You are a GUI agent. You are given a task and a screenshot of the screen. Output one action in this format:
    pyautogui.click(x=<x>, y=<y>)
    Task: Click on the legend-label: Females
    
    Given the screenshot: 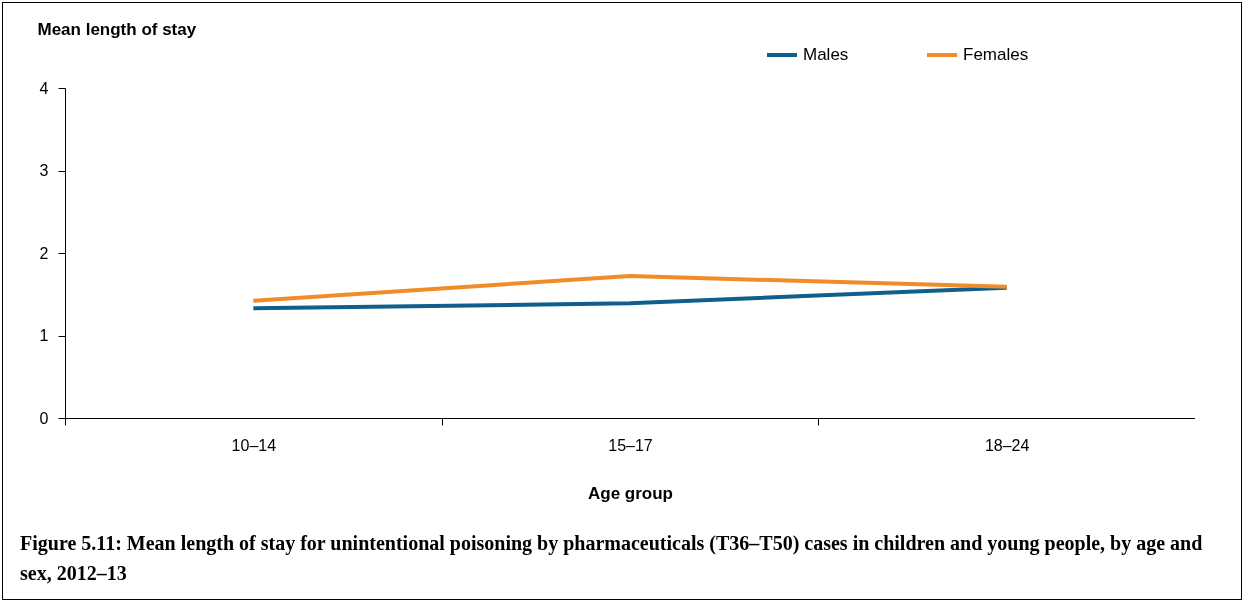 What is the action you would take?
    pyautogui.click(x=996, y=54)
    